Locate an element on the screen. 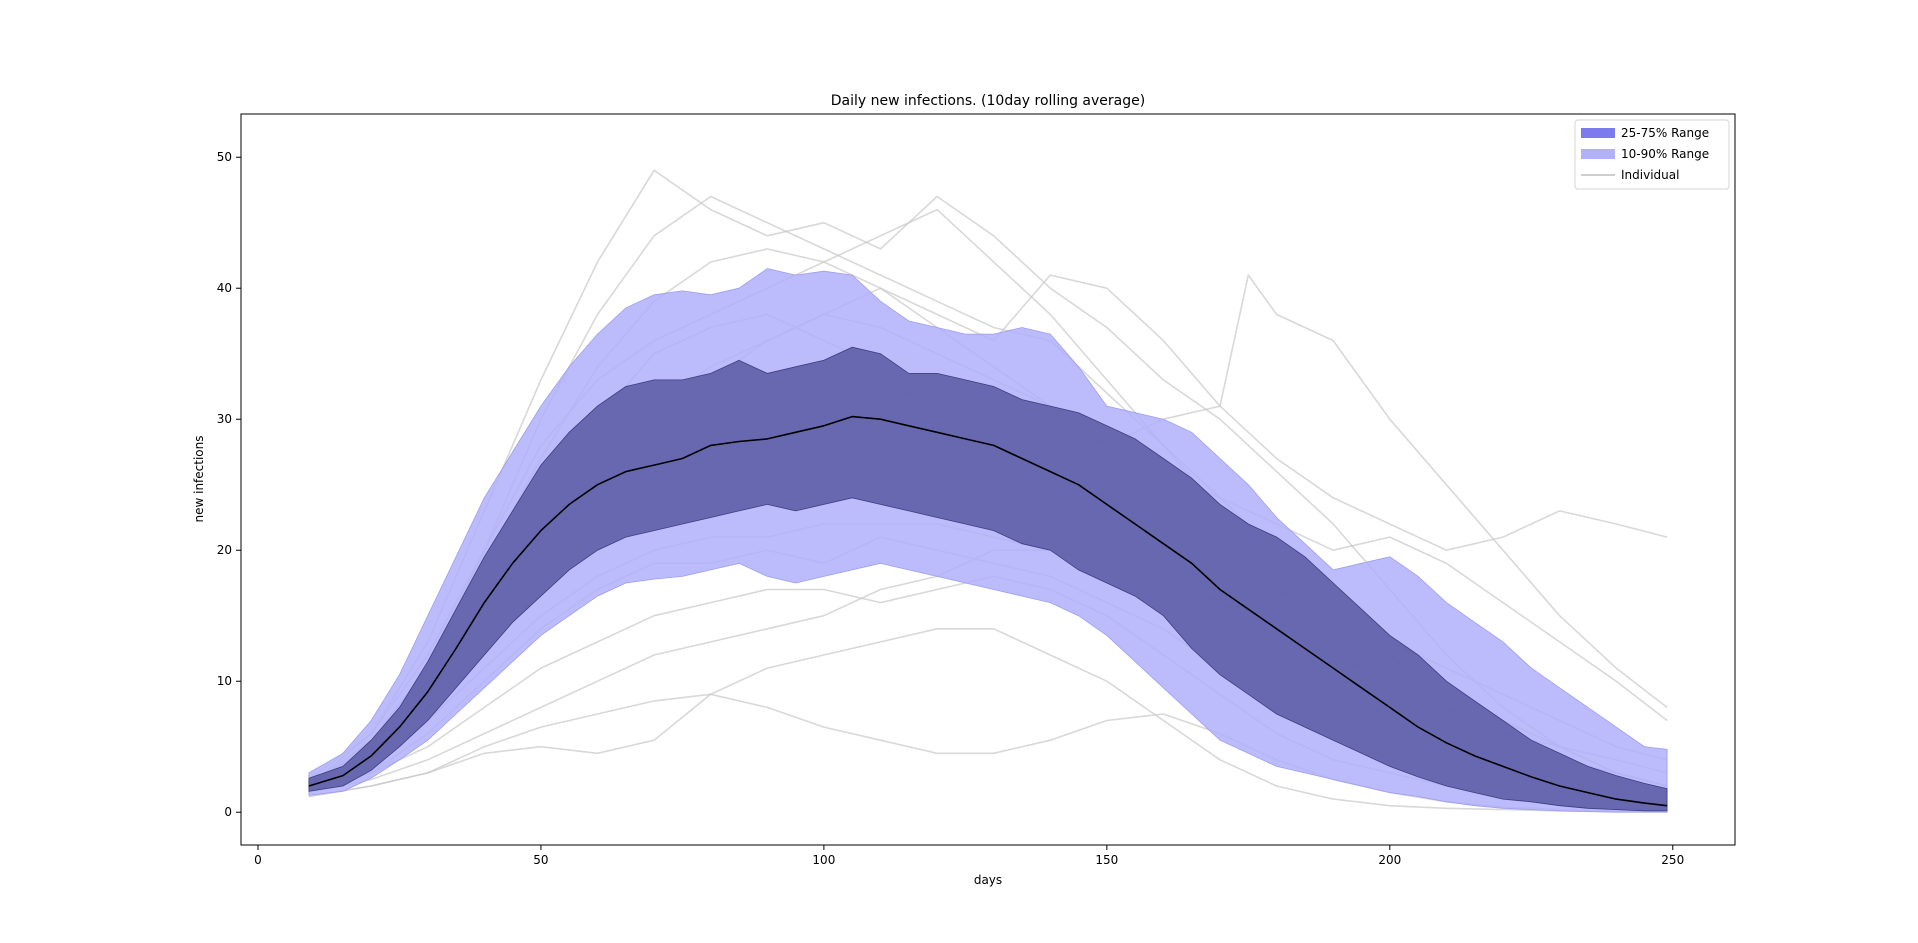 The width and height of the screenshot is (1918, 943). x-axis-label: days is located at coordinates (988, 880).